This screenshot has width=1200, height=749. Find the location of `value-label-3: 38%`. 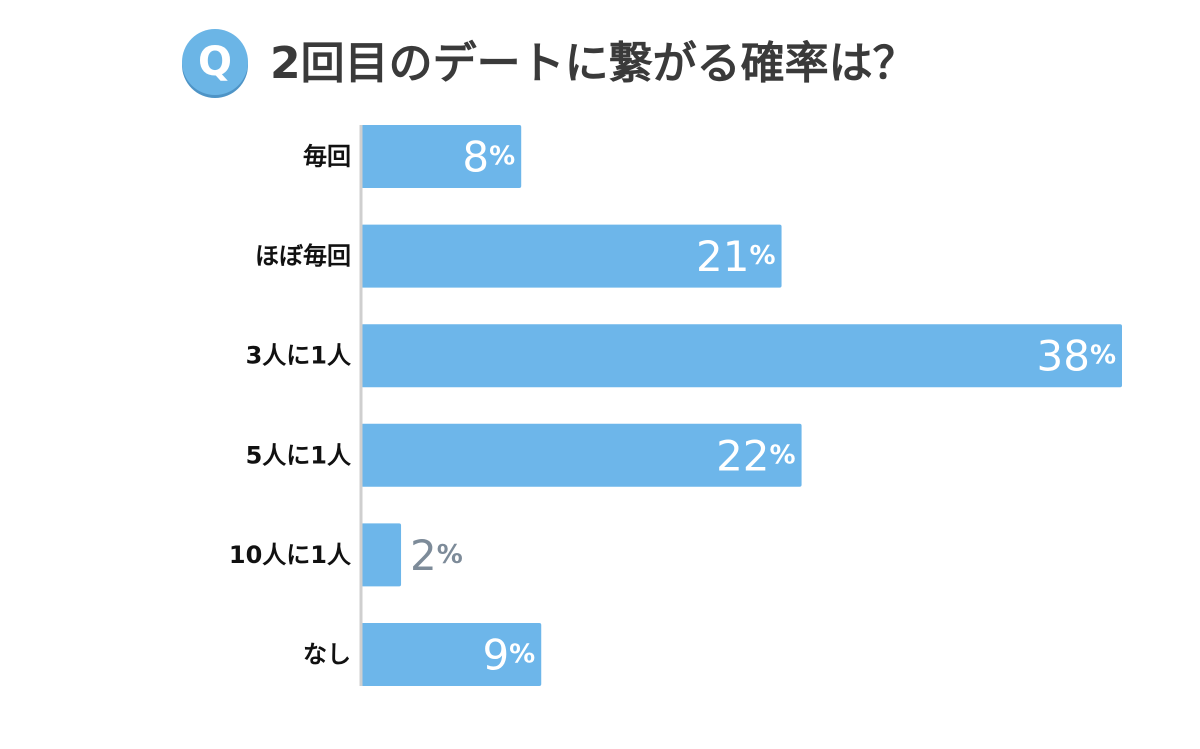

value-label-3: 38% is located at coordinates (1076, 355).